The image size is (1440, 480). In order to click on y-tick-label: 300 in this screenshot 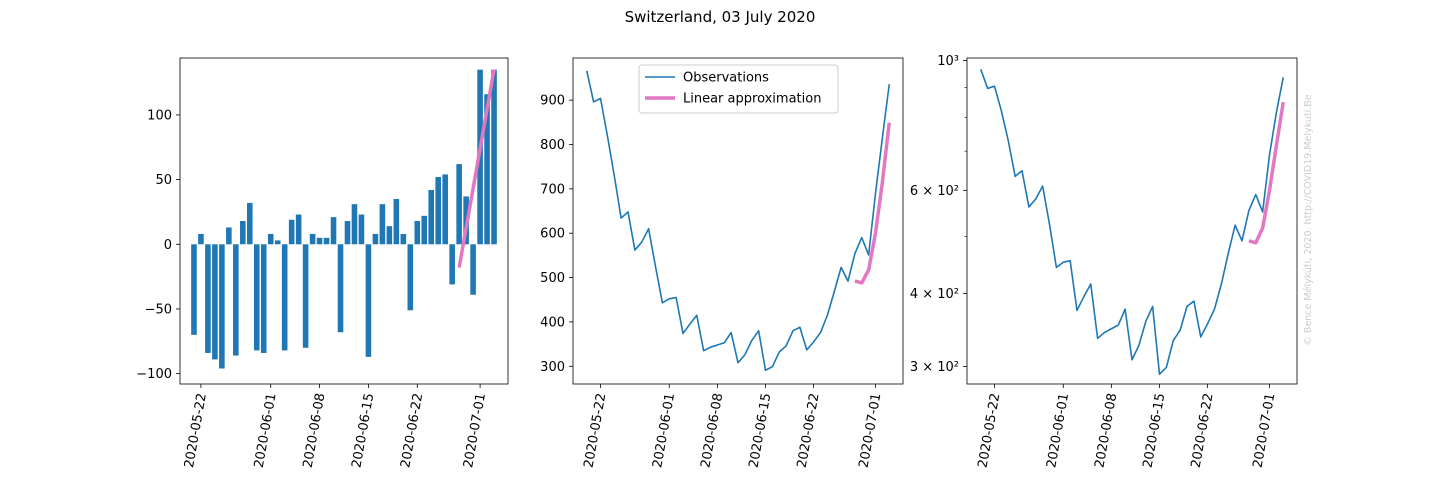, I will do `click(552, 367)`.